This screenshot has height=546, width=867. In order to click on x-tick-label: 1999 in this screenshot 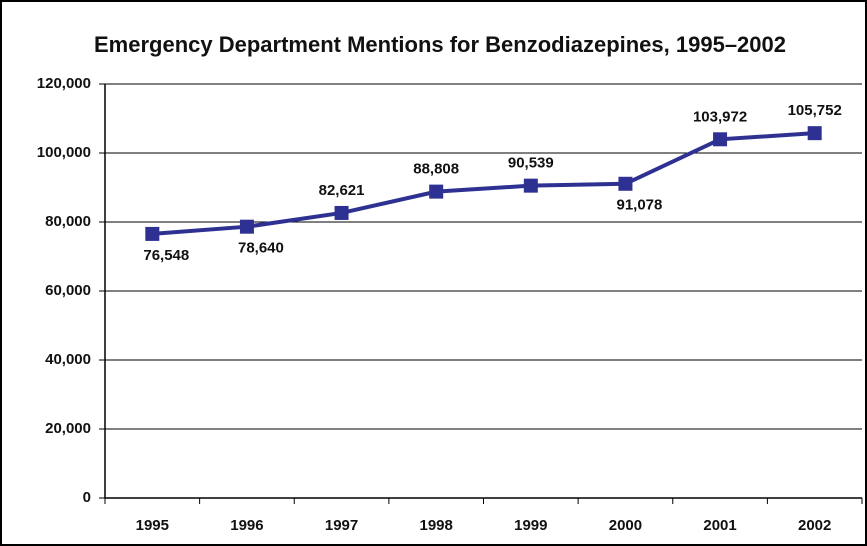, I will do `click(530, 525)`.